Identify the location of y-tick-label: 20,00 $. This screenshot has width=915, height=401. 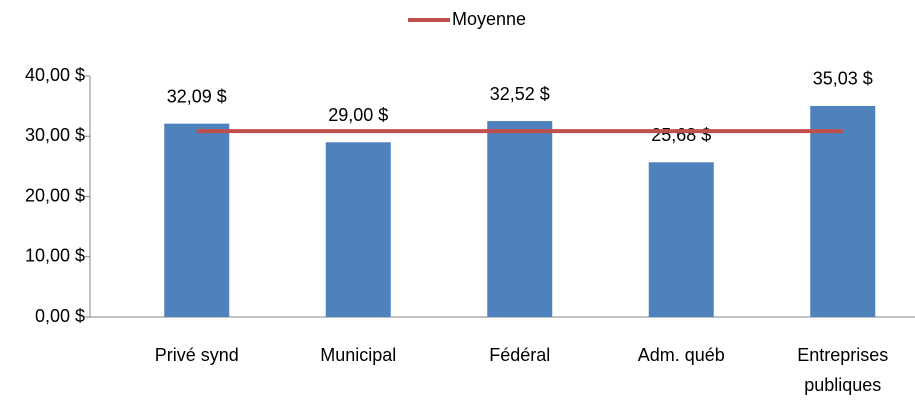
(55, 195).